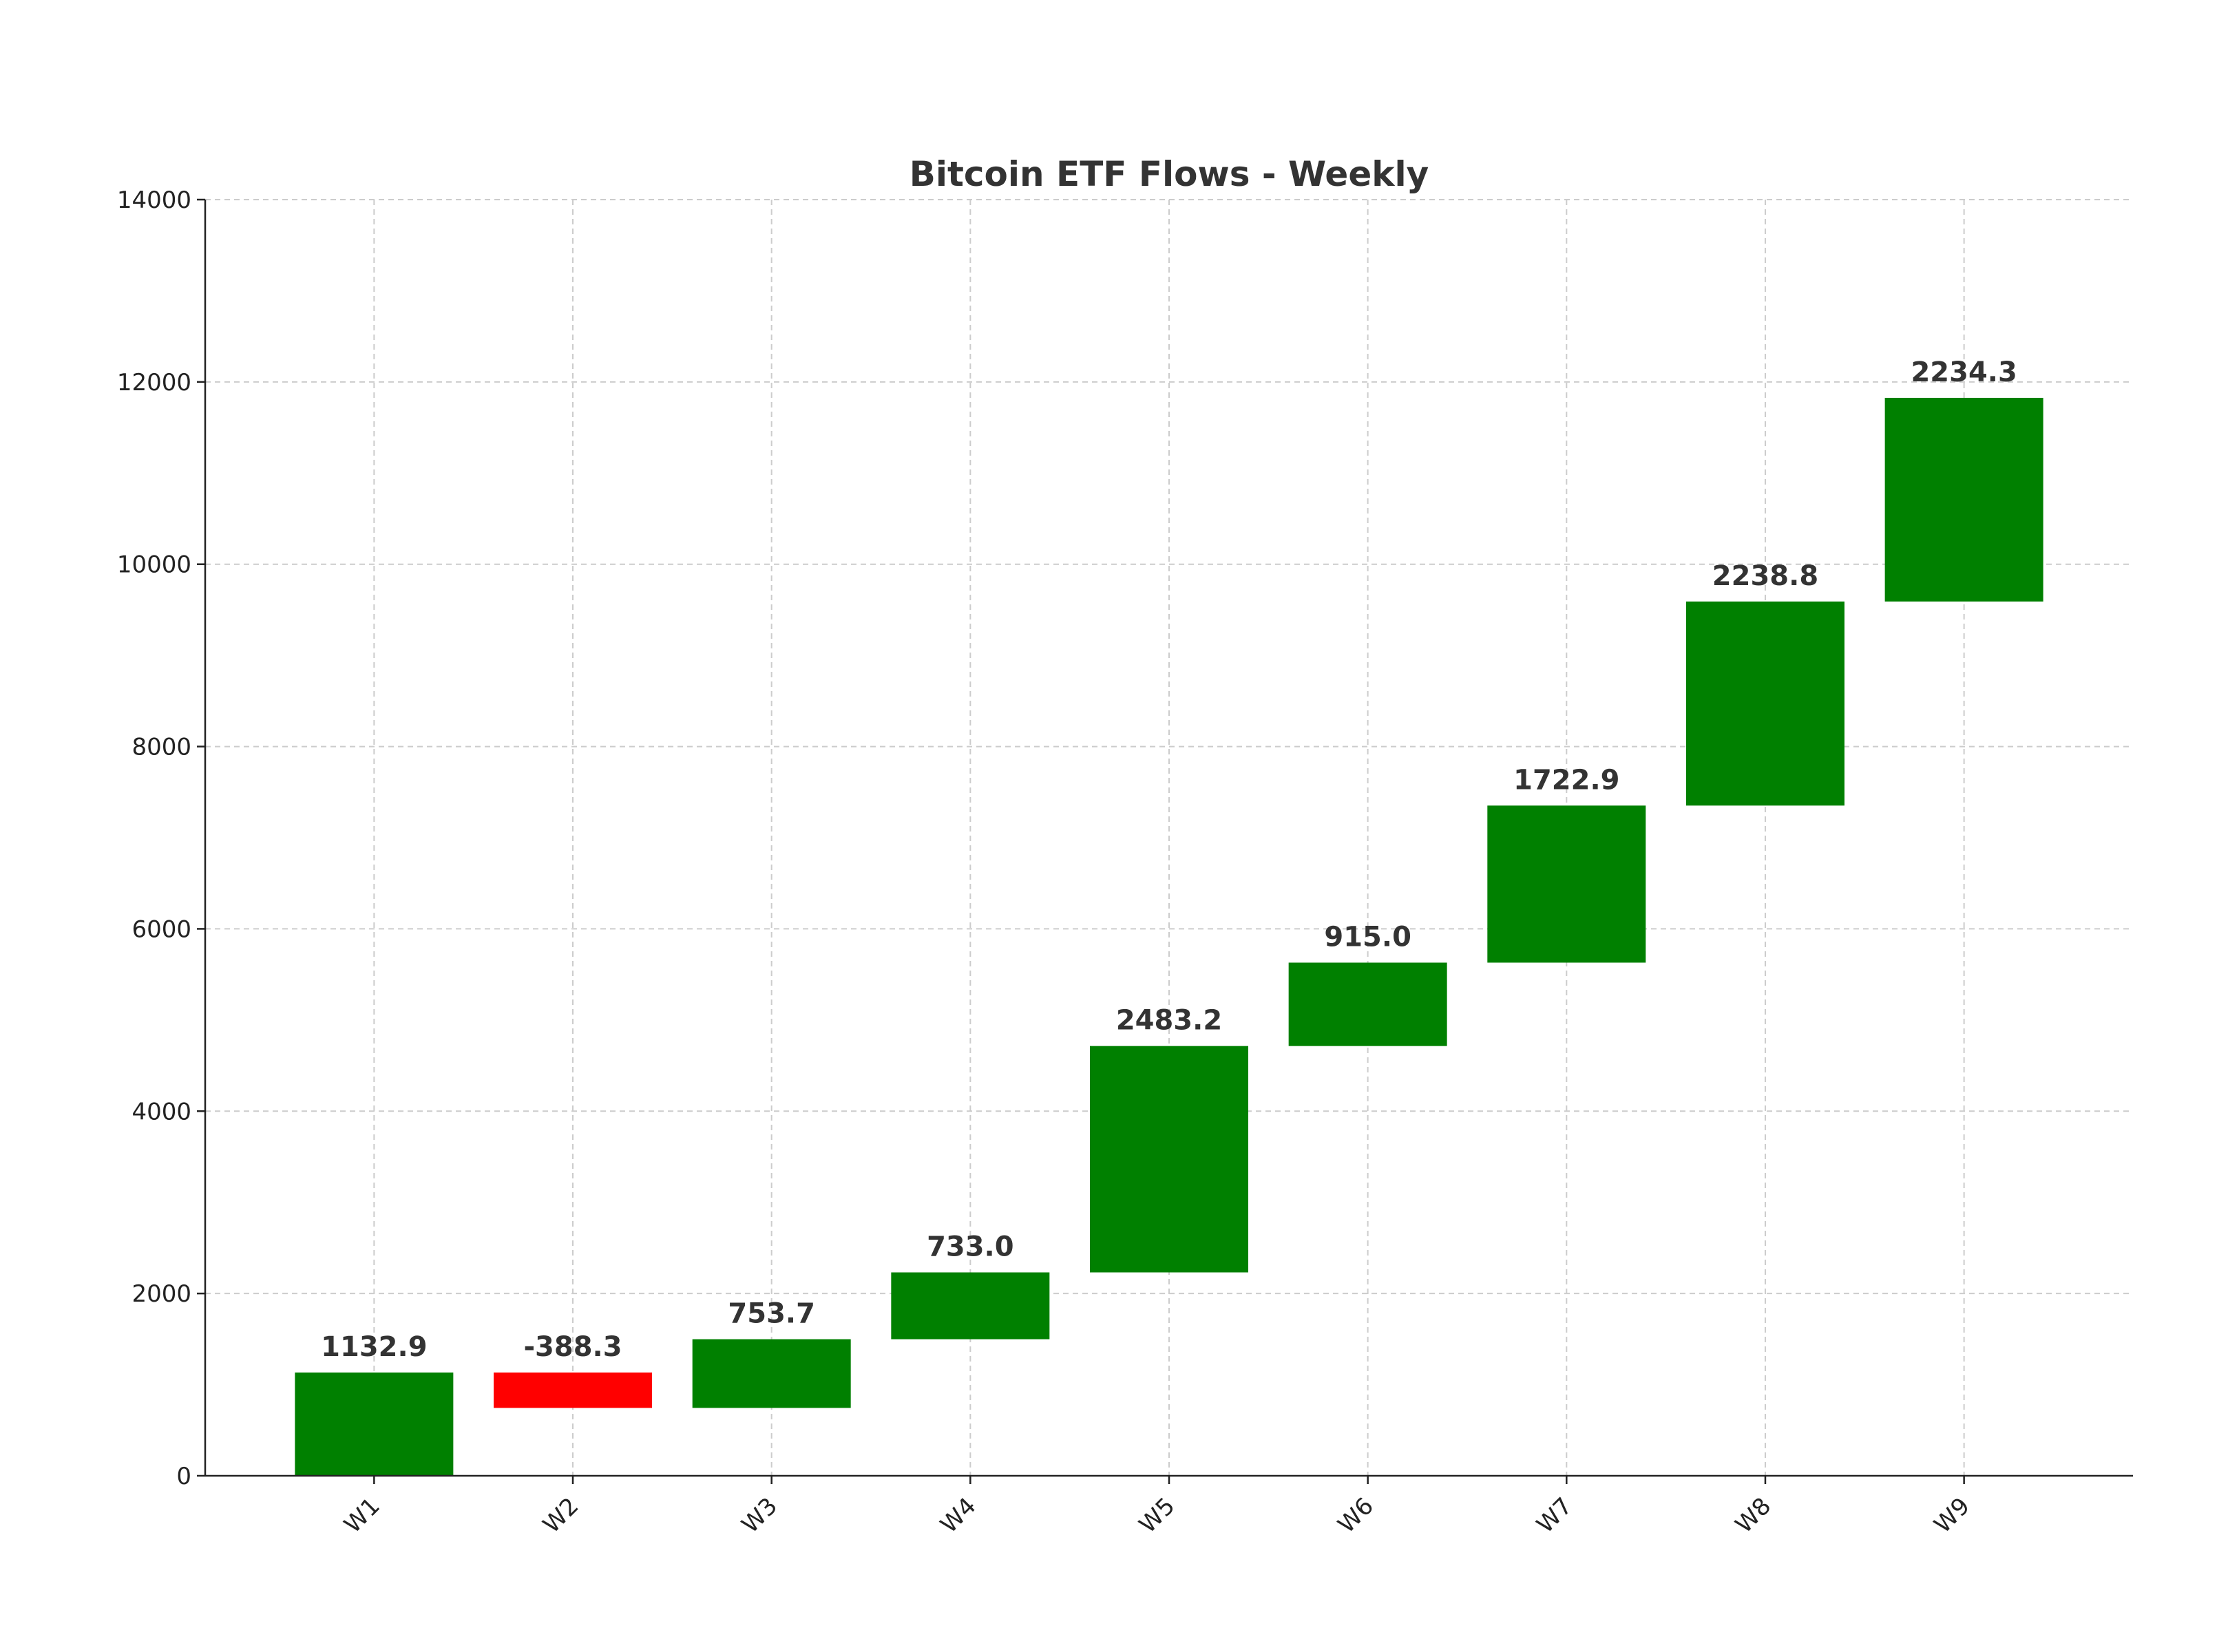 The image size is (2239, 1652). Describe the element at coordinates (374, 1424) in the screenshot. I see `bar-w1` at that location.